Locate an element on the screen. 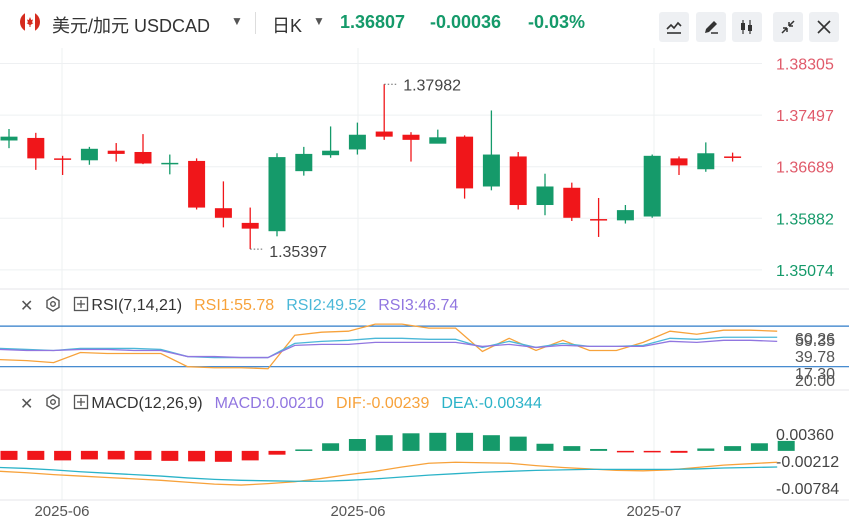  line-chart-button is located at coordinates (674, 27).